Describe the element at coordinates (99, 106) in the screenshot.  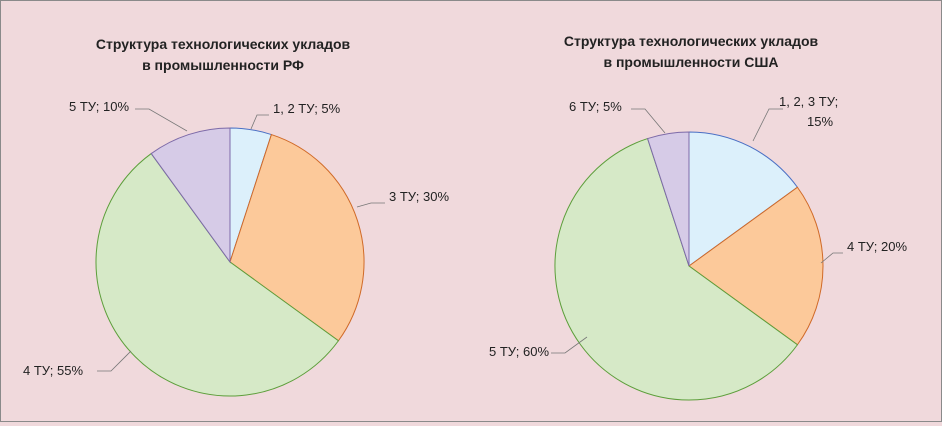
I see `slice-label-rf-3: 5 ТУ; 10%` at that location.